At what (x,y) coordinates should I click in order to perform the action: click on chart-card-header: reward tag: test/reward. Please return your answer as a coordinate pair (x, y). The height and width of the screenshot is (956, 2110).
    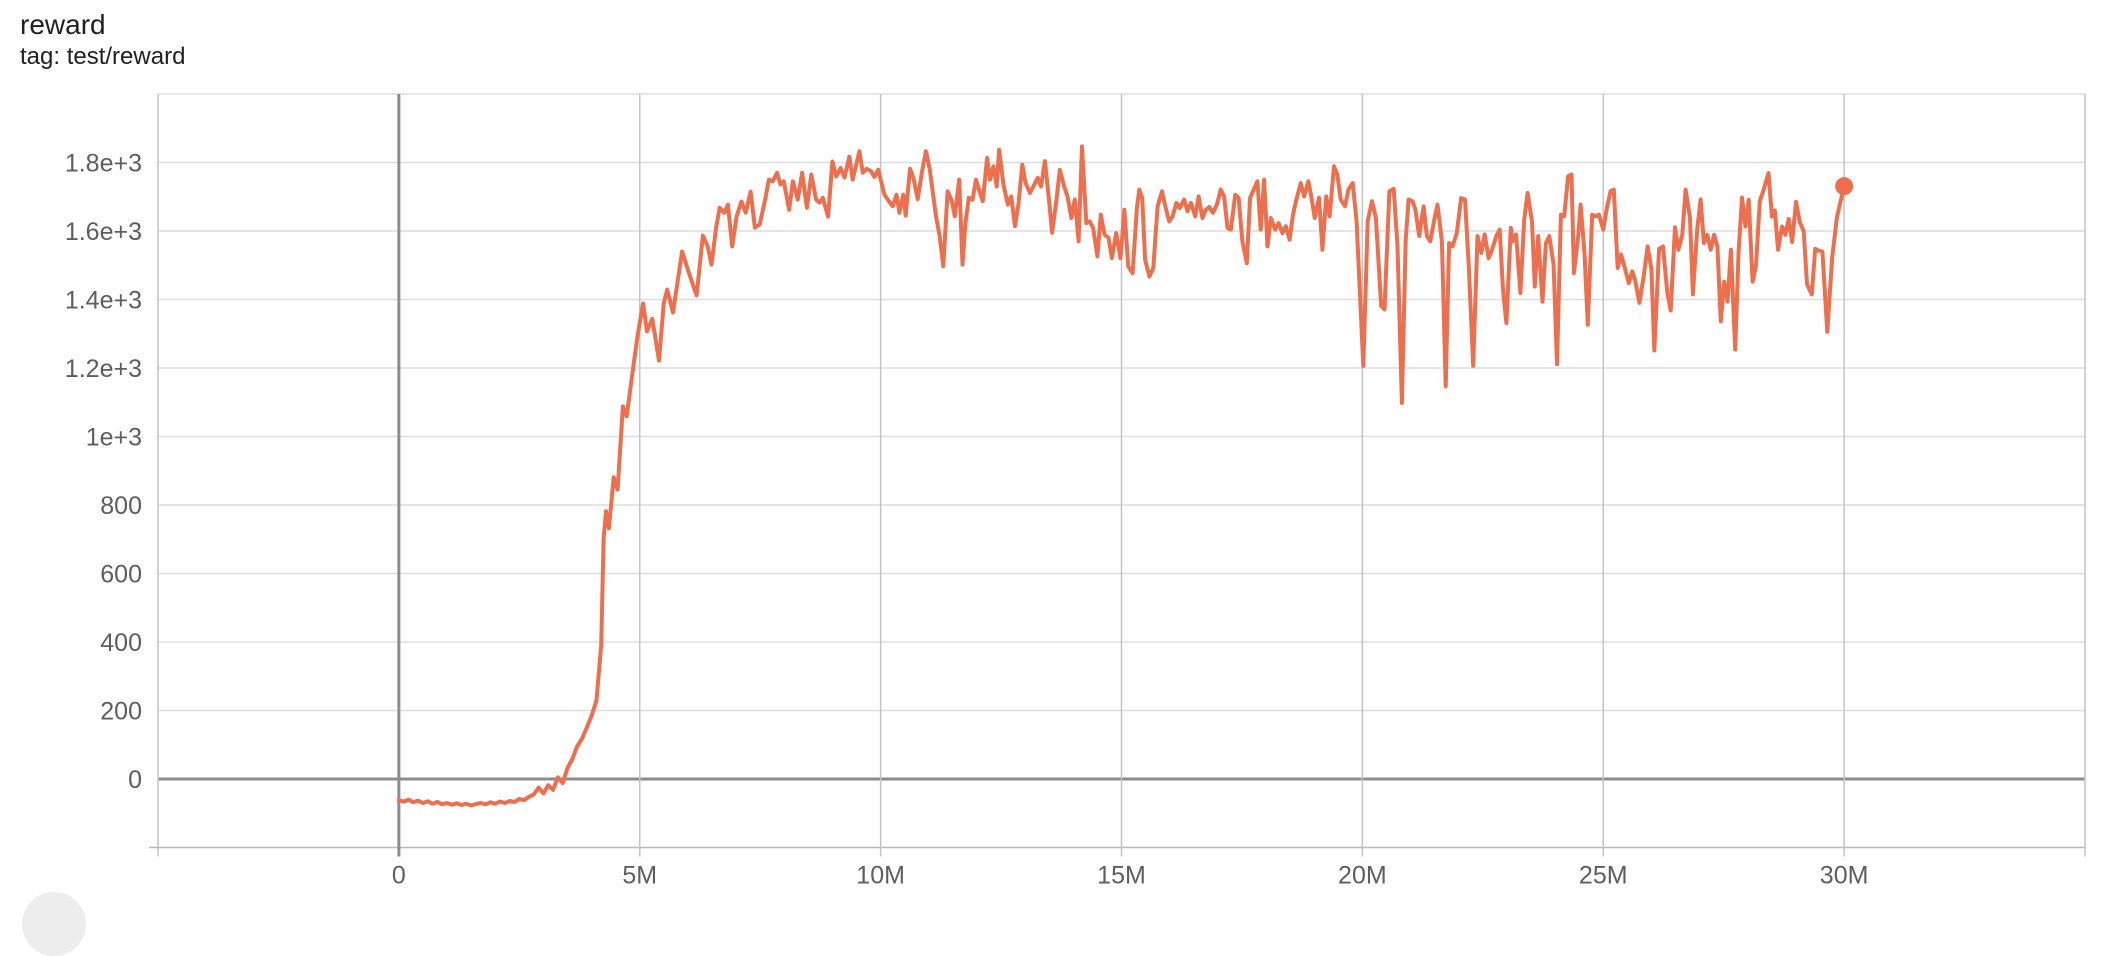
    Looking at the image, I should click on (102, 40).